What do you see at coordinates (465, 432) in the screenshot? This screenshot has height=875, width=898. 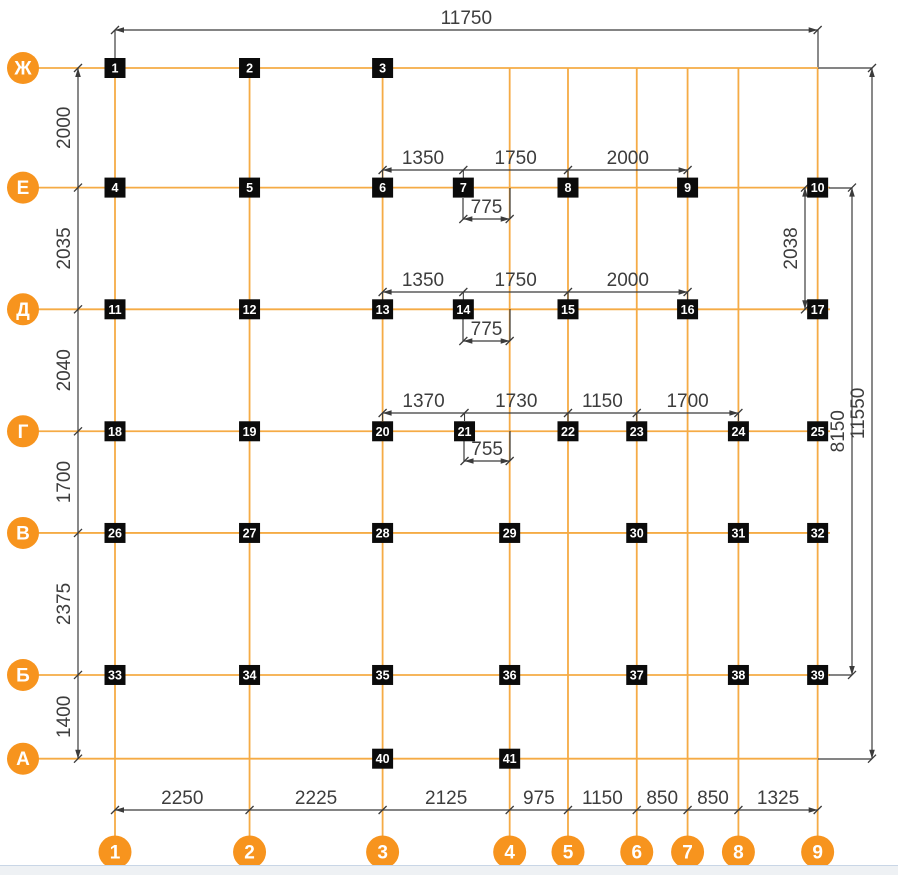 I see `column-square-number: 21` at bounding box center [465, 432].